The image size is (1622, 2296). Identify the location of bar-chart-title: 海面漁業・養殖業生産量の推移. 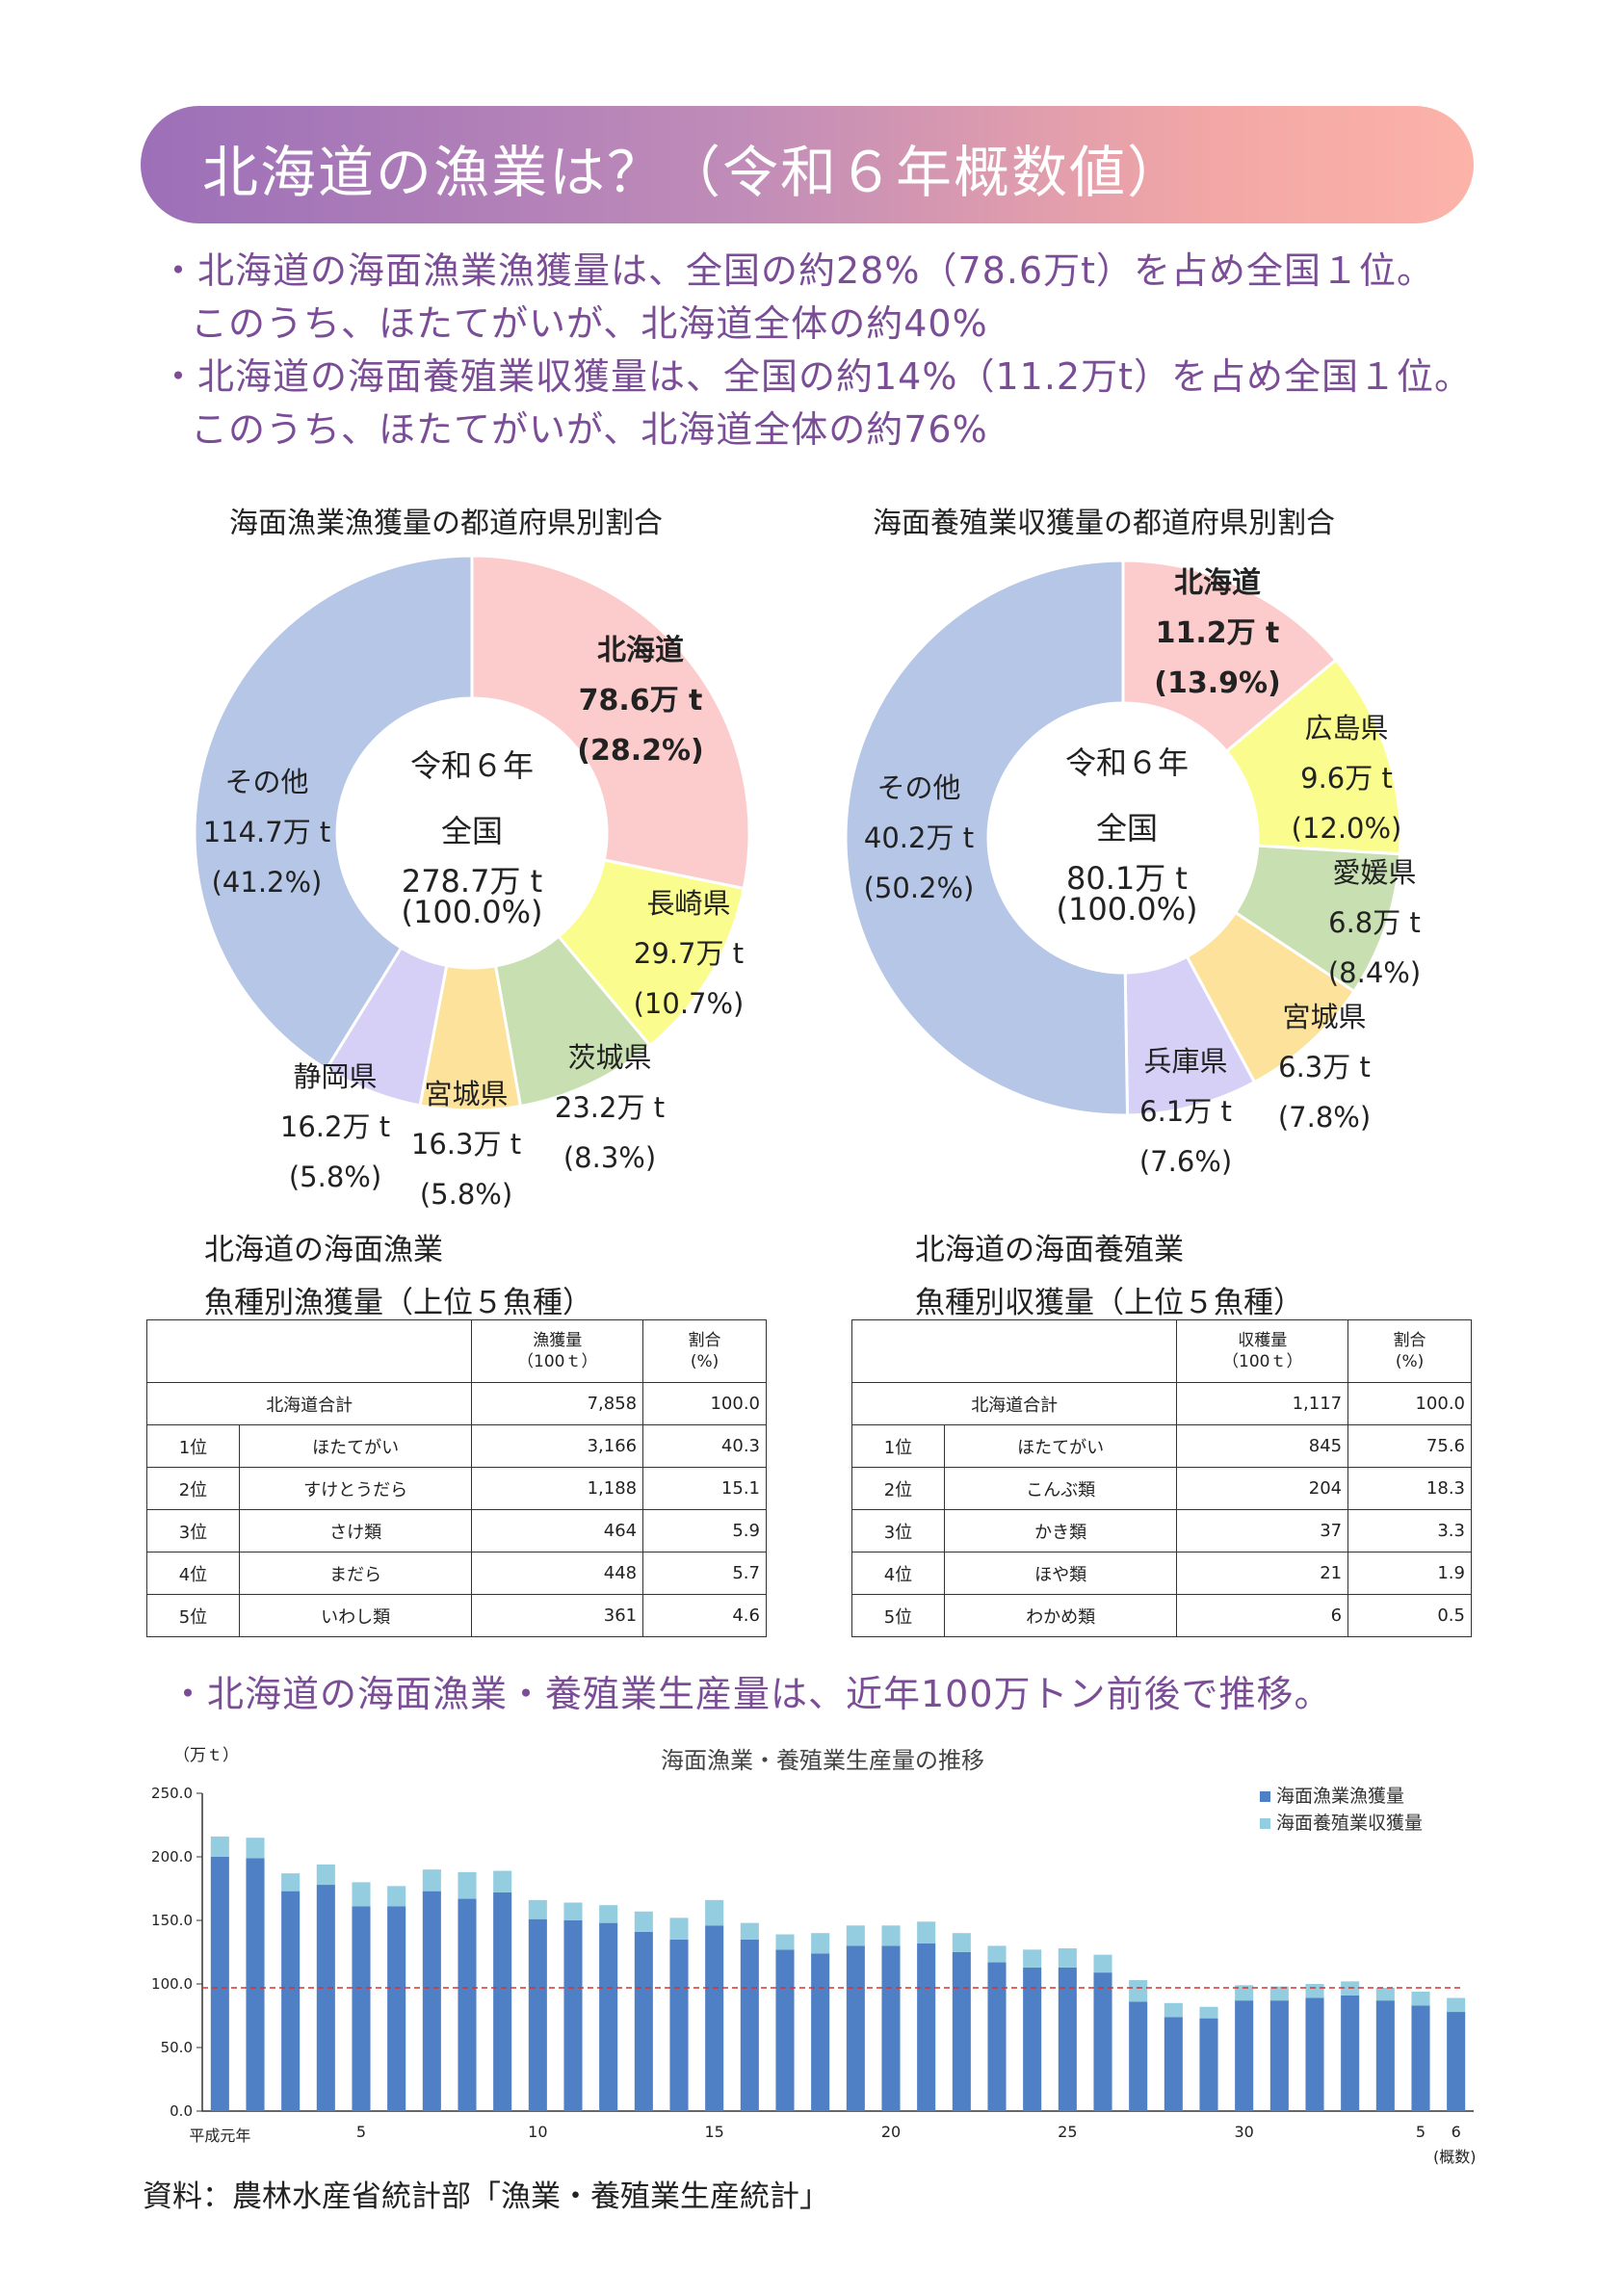
(822, 1760).